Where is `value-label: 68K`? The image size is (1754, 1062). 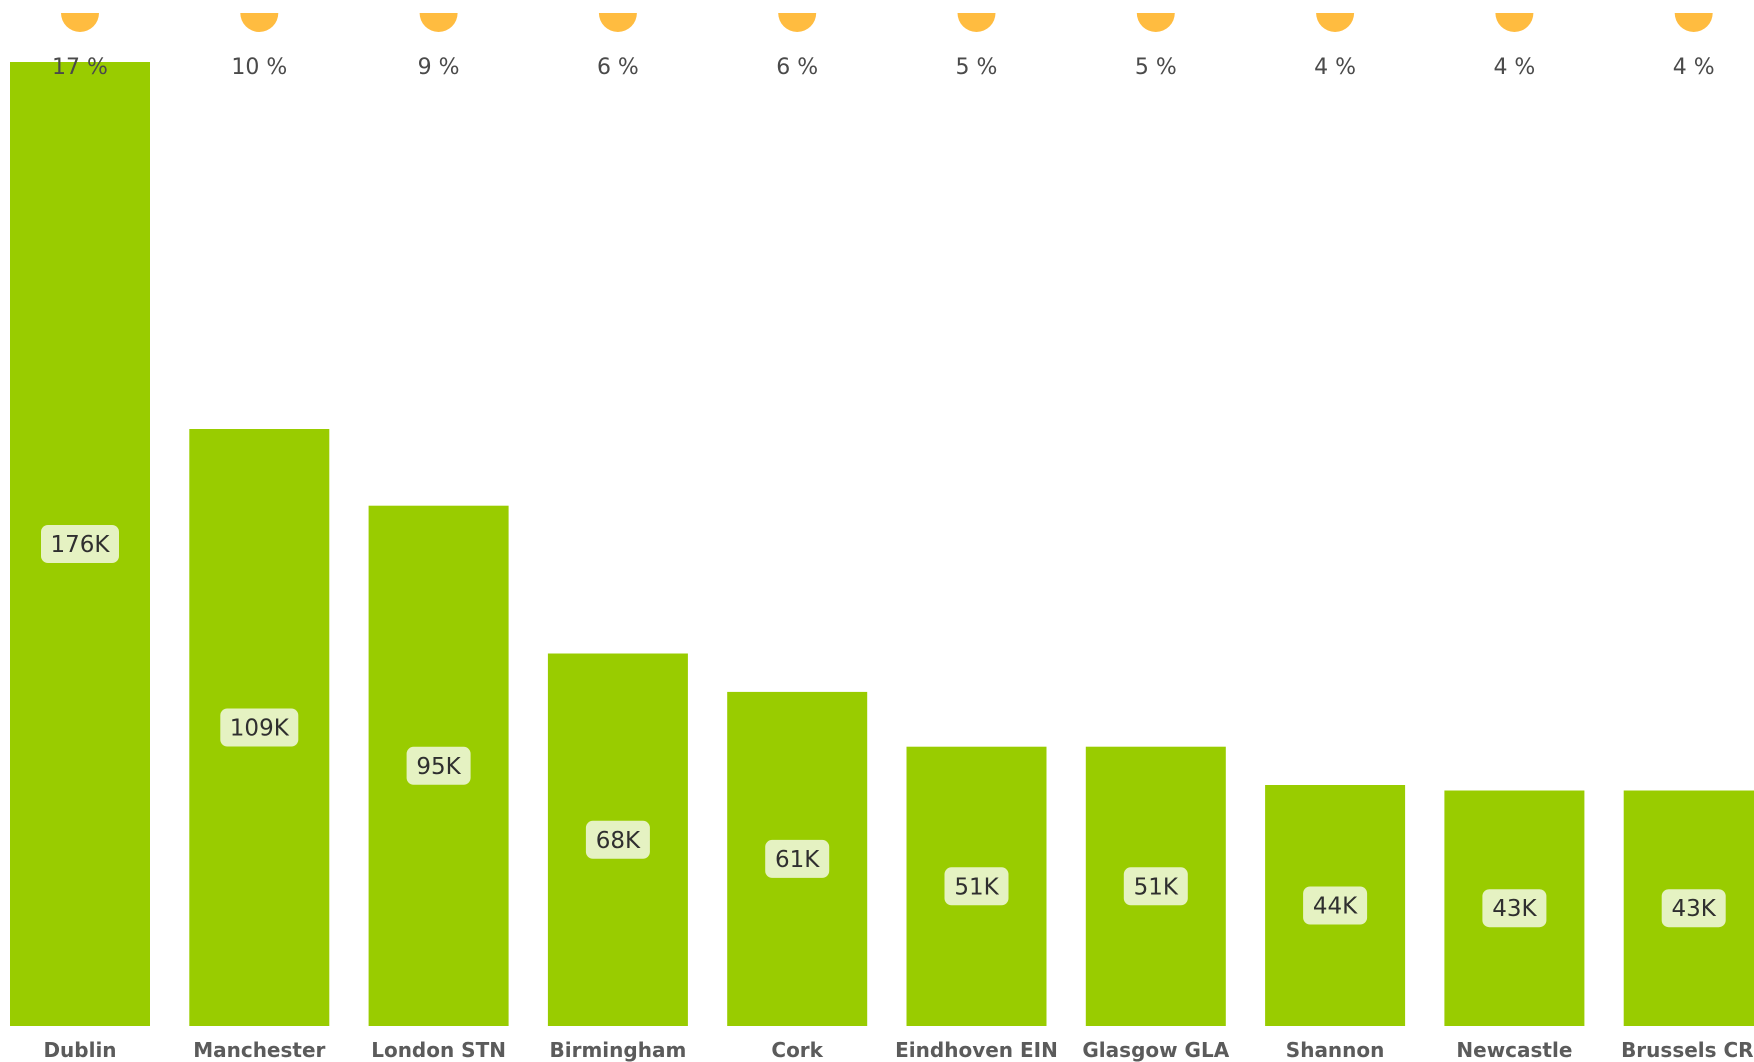
value-label: 68K is located at coordinates (618, 841).